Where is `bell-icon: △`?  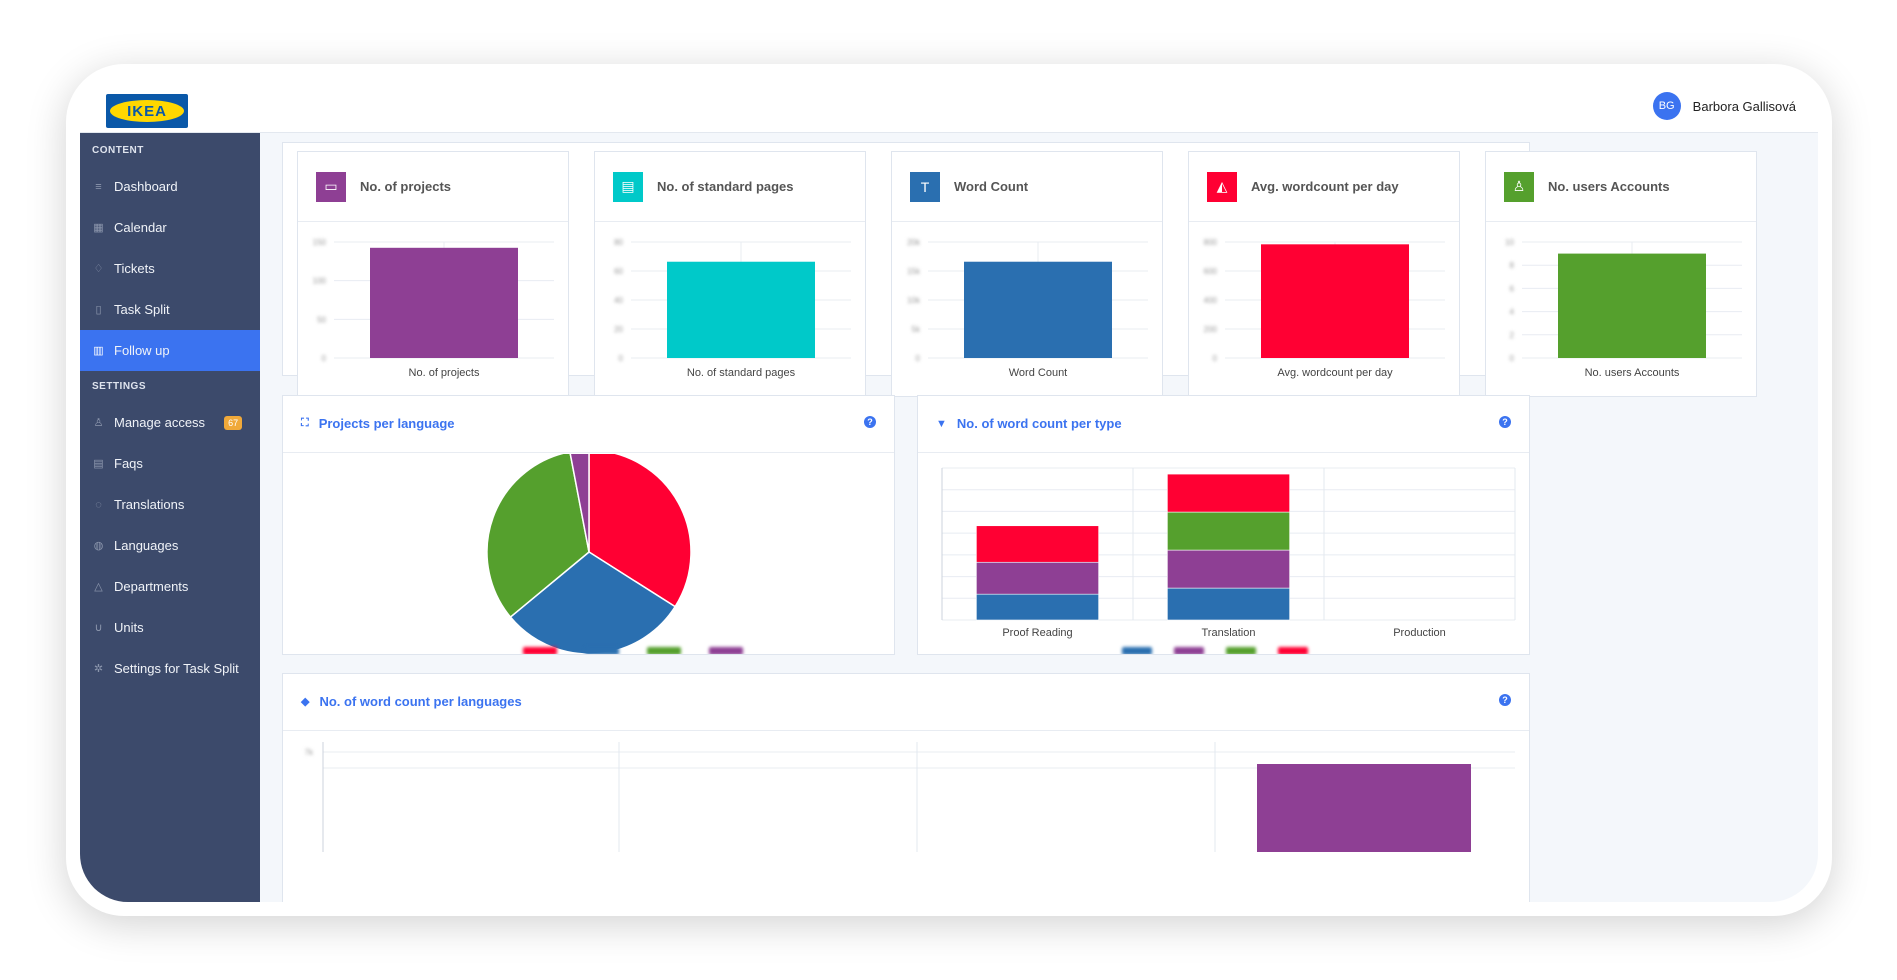 bell-icon: △ is located at coordinates (98, 587).